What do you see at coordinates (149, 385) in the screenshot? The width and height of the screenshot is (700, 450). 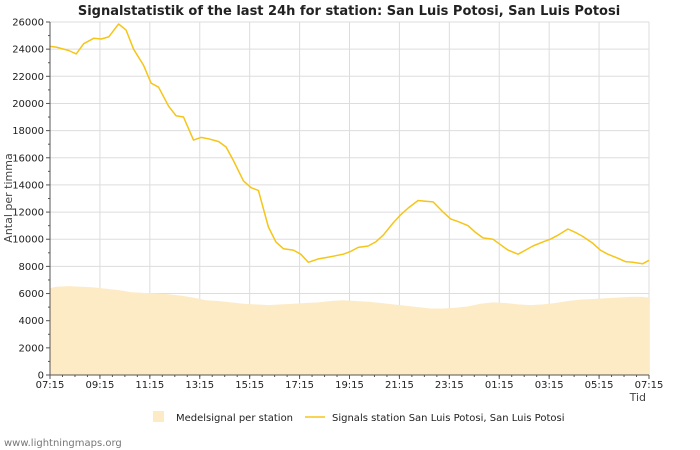 I see `x-tick-label: 11:15` at bounding box center [149, 385].